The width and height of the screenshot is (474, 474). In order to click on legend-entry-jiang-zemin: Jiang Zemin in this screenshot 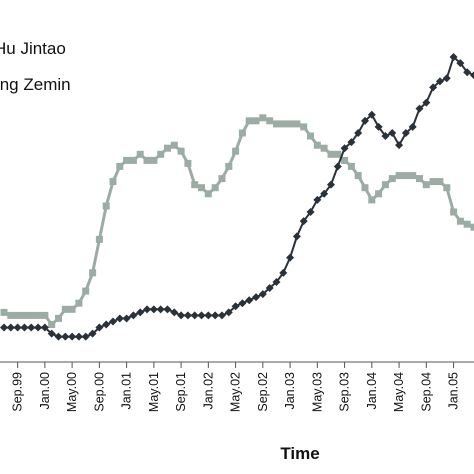, I will do `click(35, 84)`.